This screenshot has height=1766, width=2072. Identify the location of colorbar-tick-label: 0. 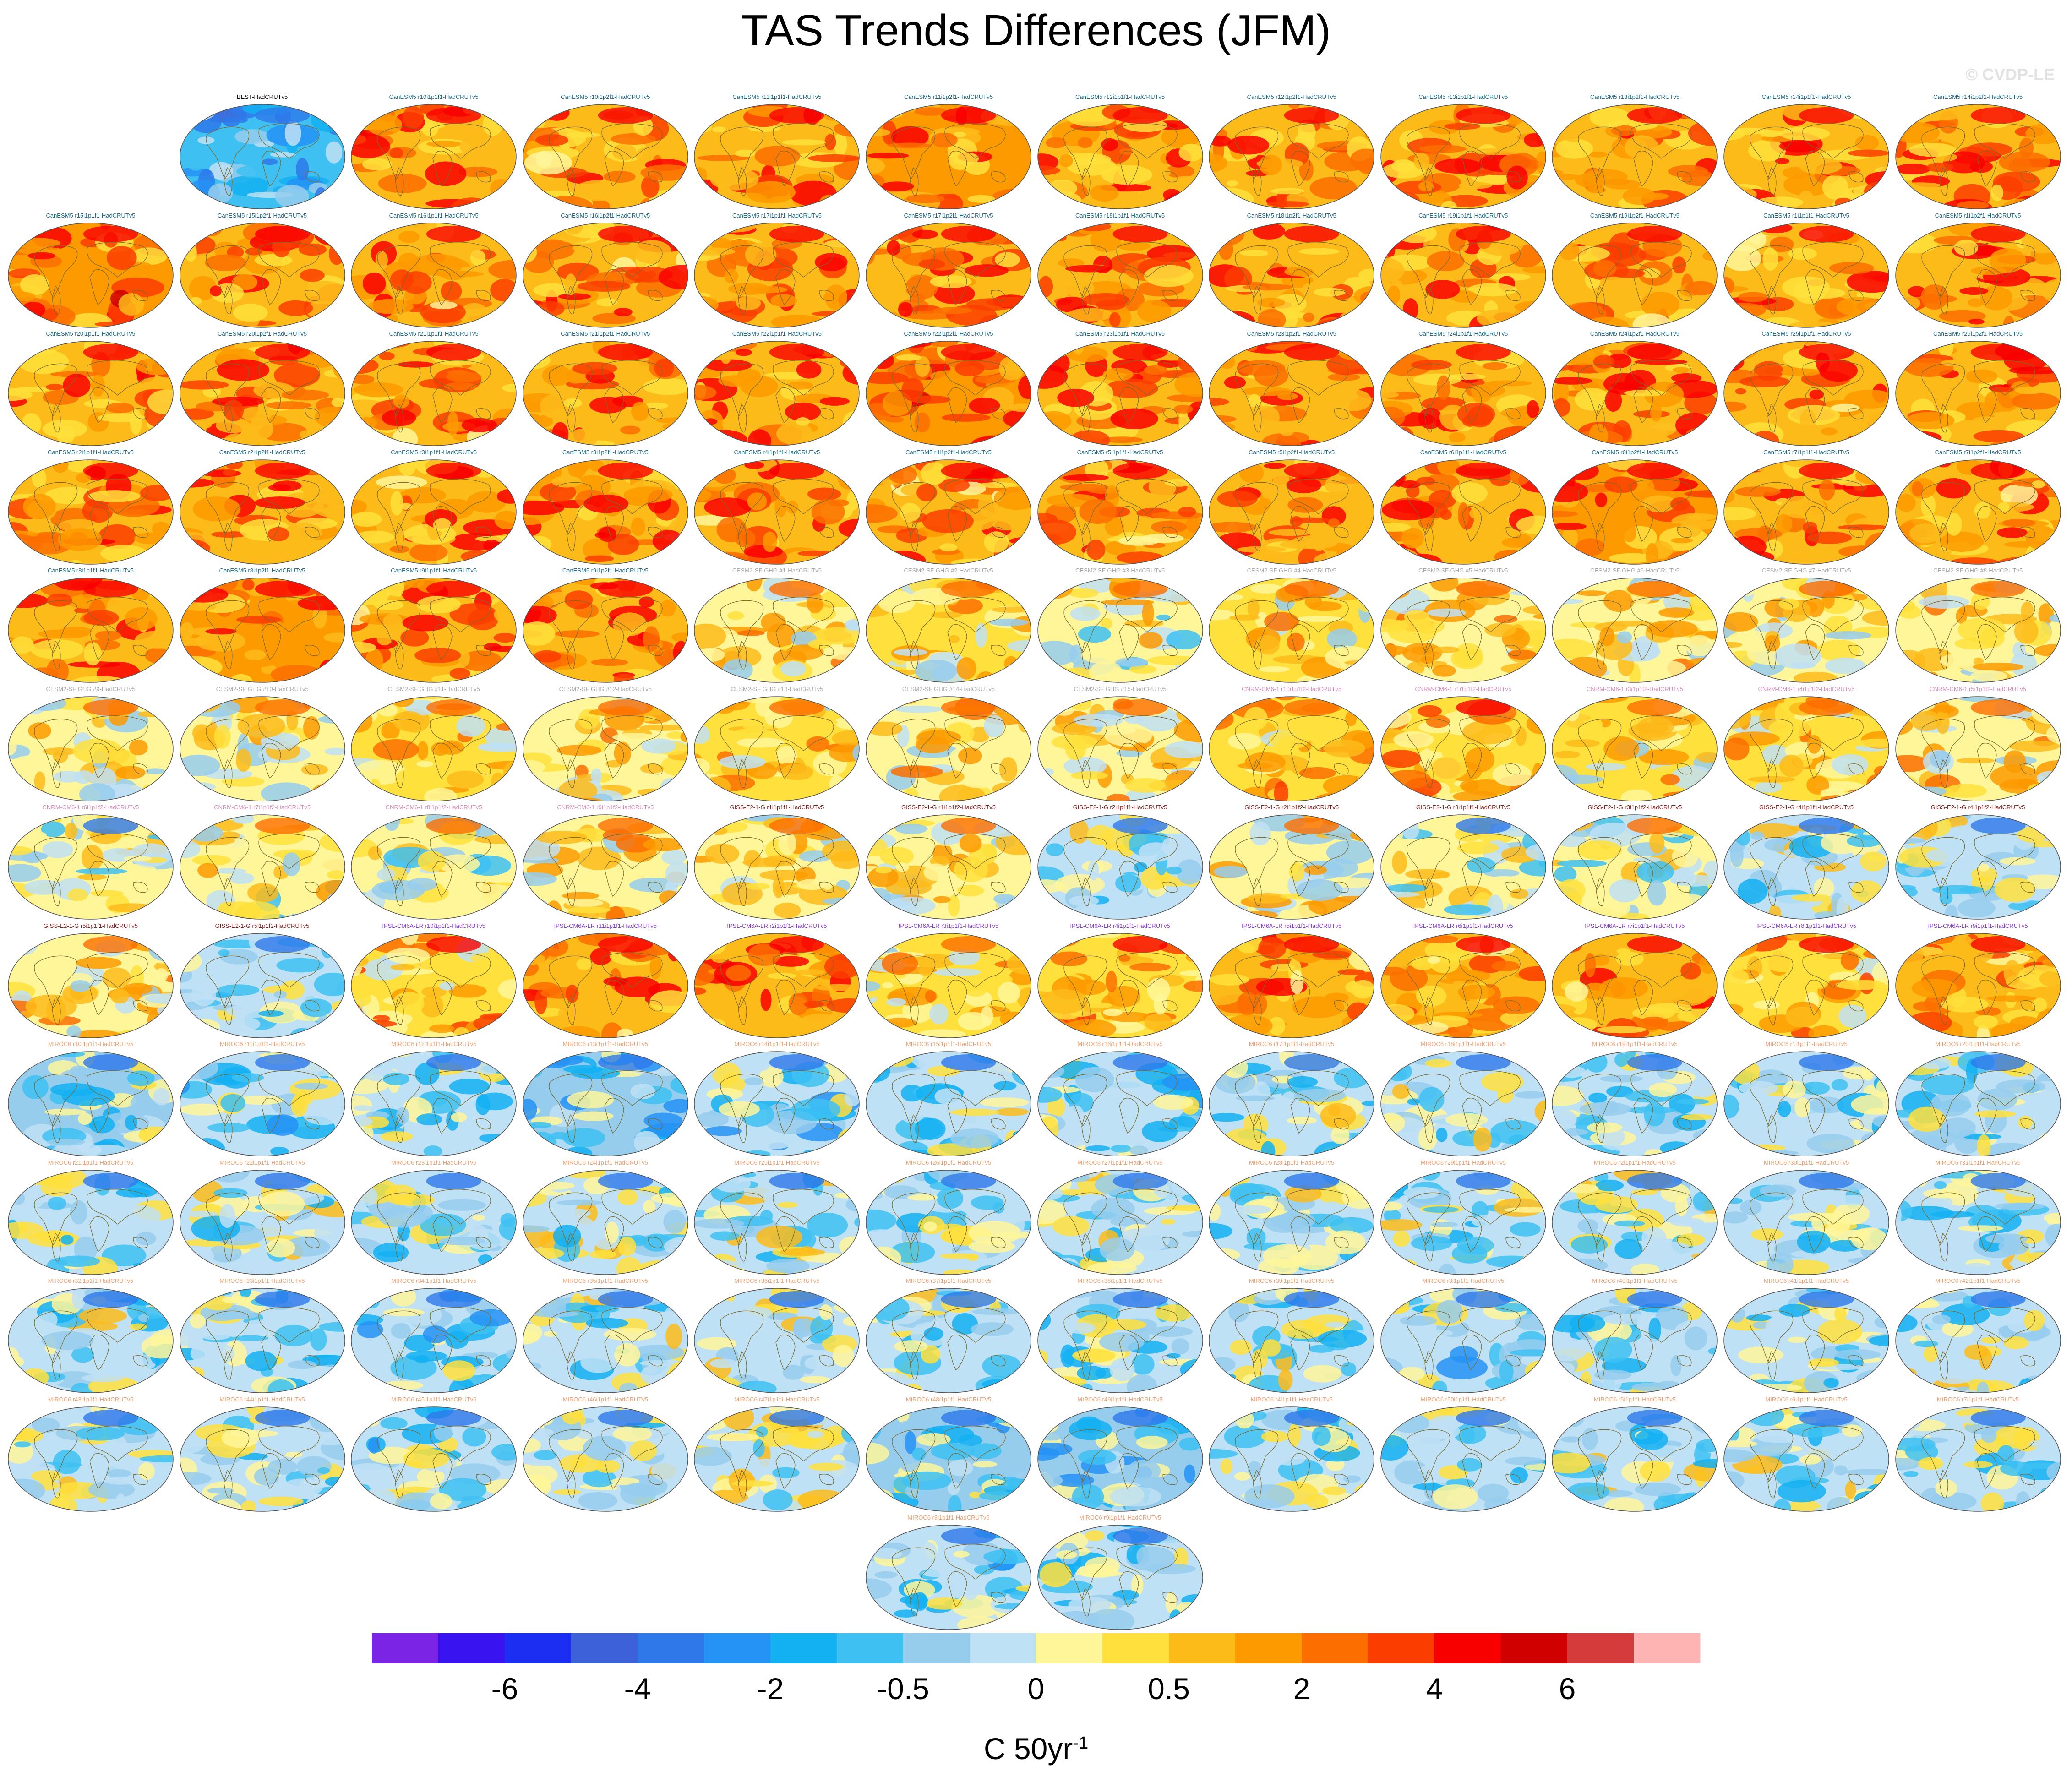
(1036, 1689).